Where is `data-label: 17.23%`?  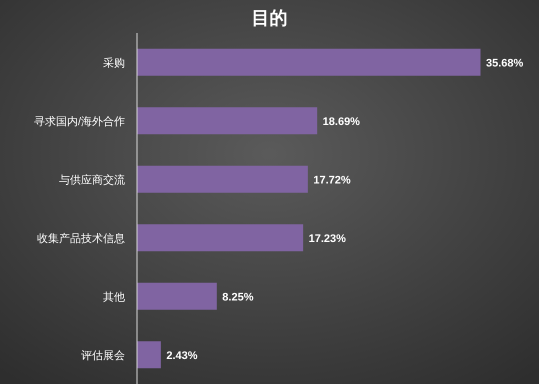
data-label: 17.23% is located at coordinates (327, 238).